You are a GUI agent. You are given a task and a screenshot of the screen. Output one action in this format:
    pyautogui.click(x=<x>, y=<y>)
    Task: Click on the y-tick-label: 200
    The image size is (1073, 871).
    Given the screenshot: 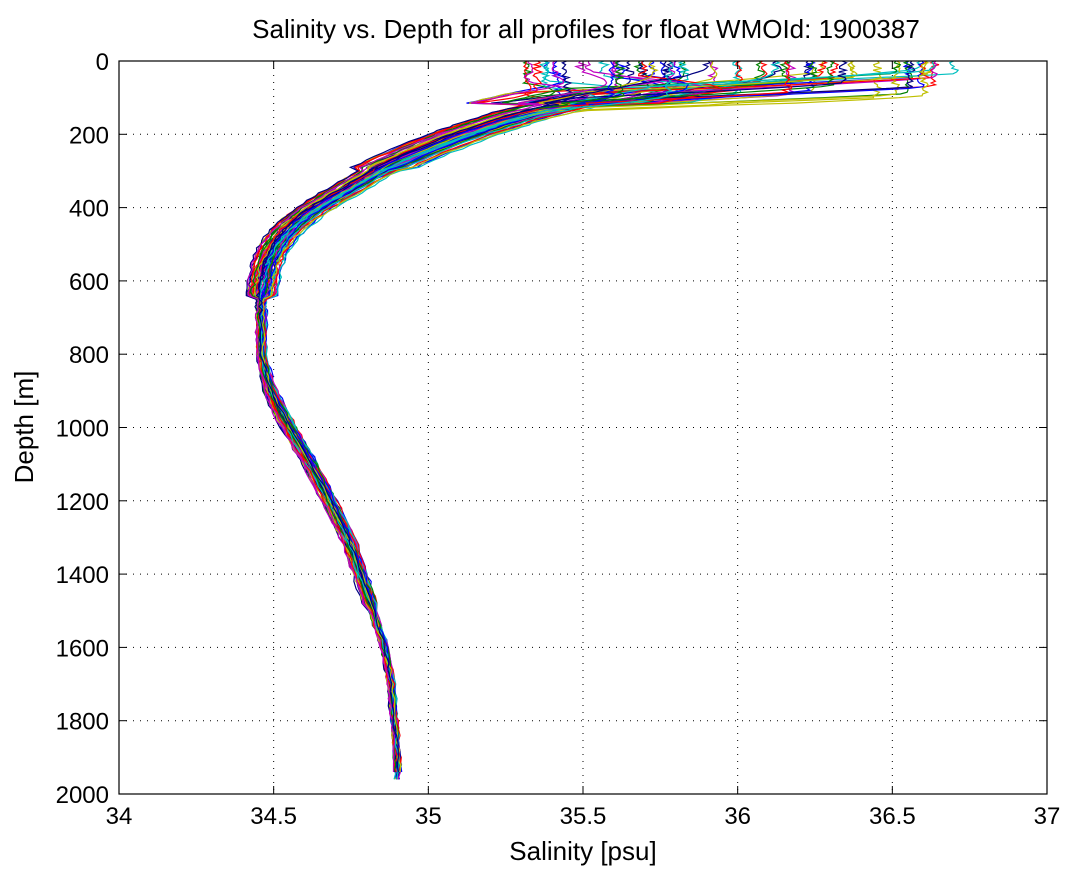 What is the action you would take?
    pyautogui.click(x=89, y=135)
    